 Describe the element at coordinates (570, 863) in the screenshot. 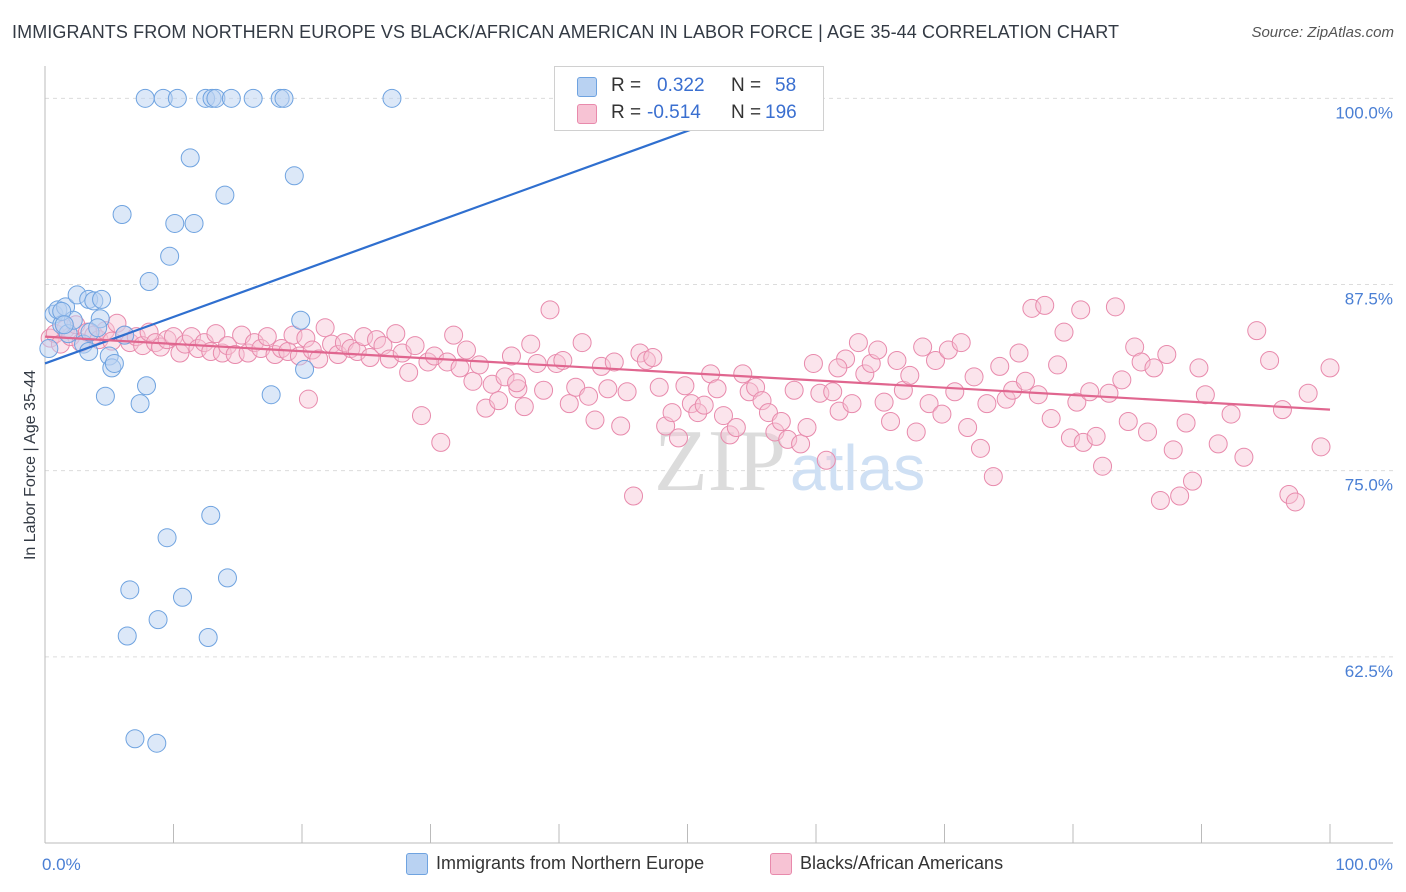

I see `bottom-legend-label: Immigrants from Northern Europe` at that location.